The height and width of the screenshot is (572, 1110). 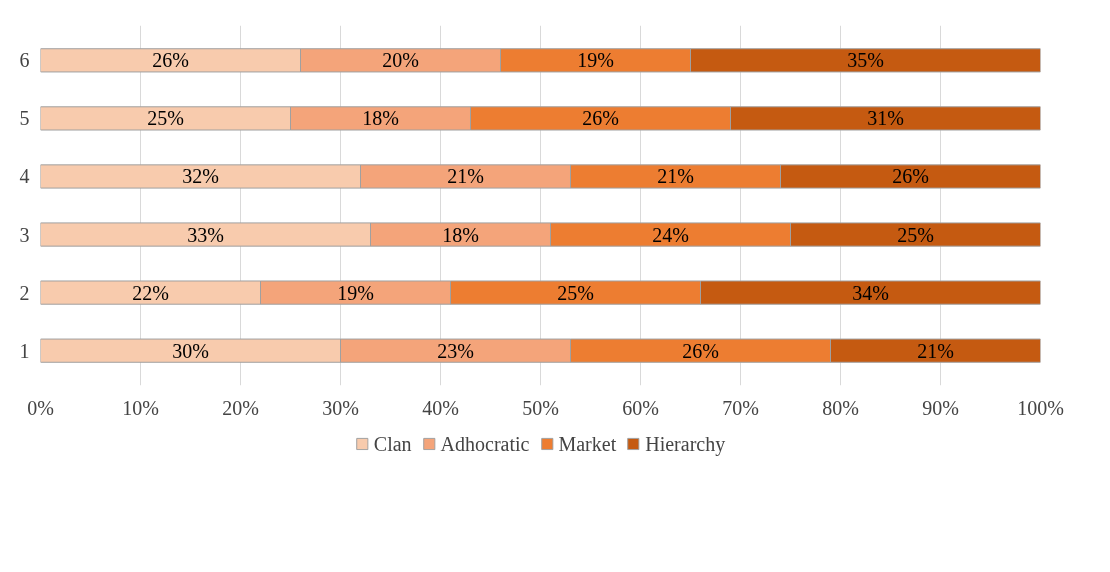 What do you see at coordinates (200, 176) in the screenshot?
I see `data-label: 32%` at bounding box center [200, 176].